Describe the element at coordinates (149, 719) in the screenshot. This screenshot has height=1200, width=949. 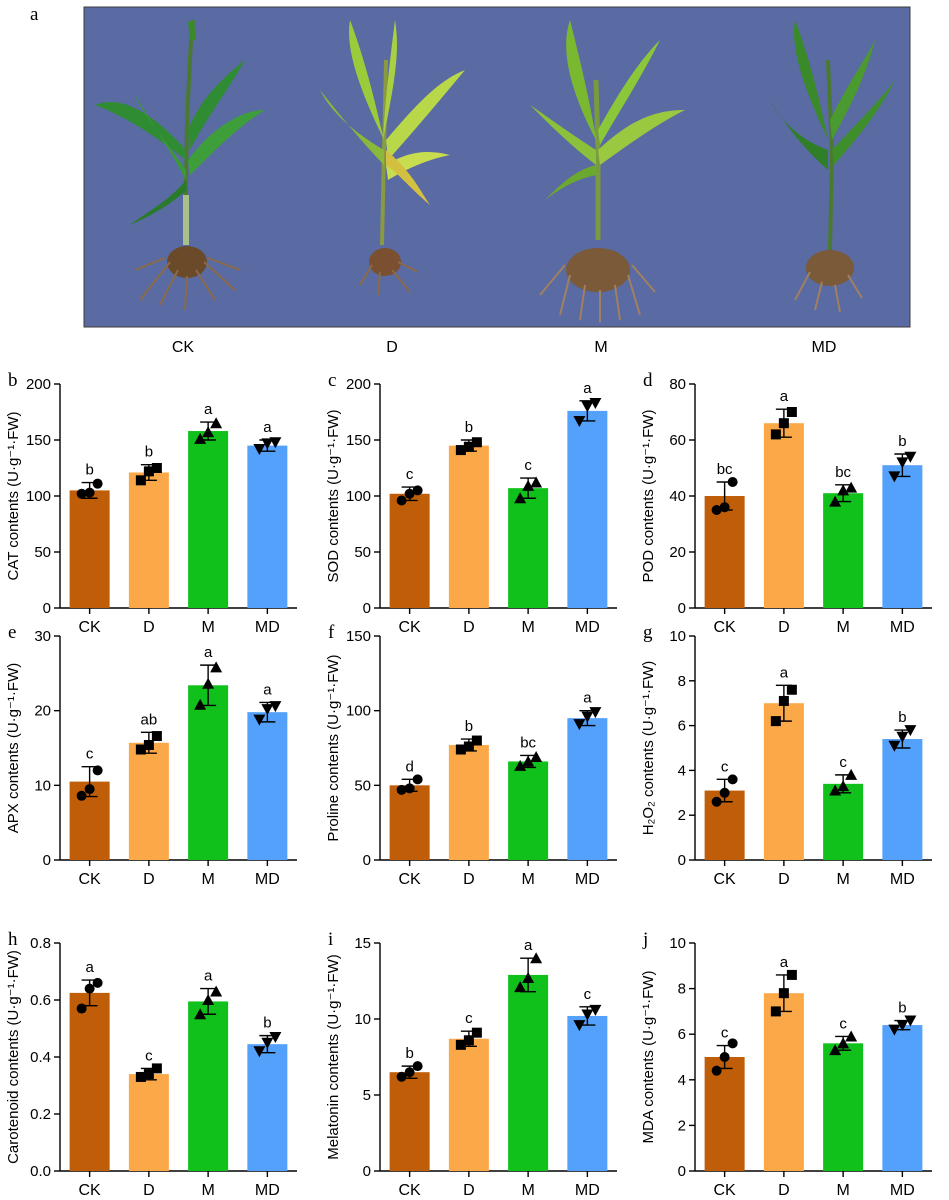
I see `significance-letter: ab` at that location.